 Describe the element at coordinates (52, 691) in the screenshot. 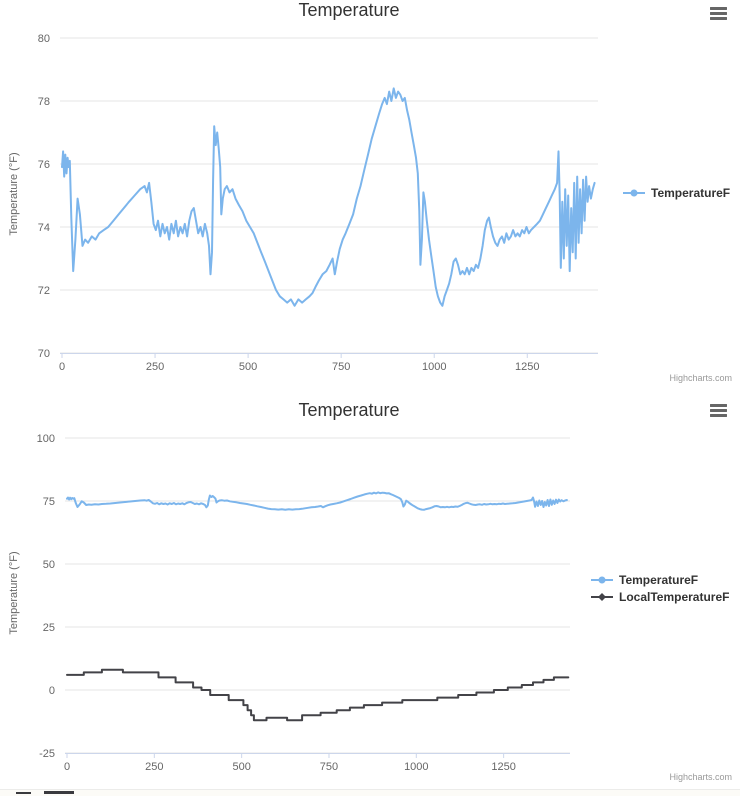

I see `y-tick-label: 0` at that location.